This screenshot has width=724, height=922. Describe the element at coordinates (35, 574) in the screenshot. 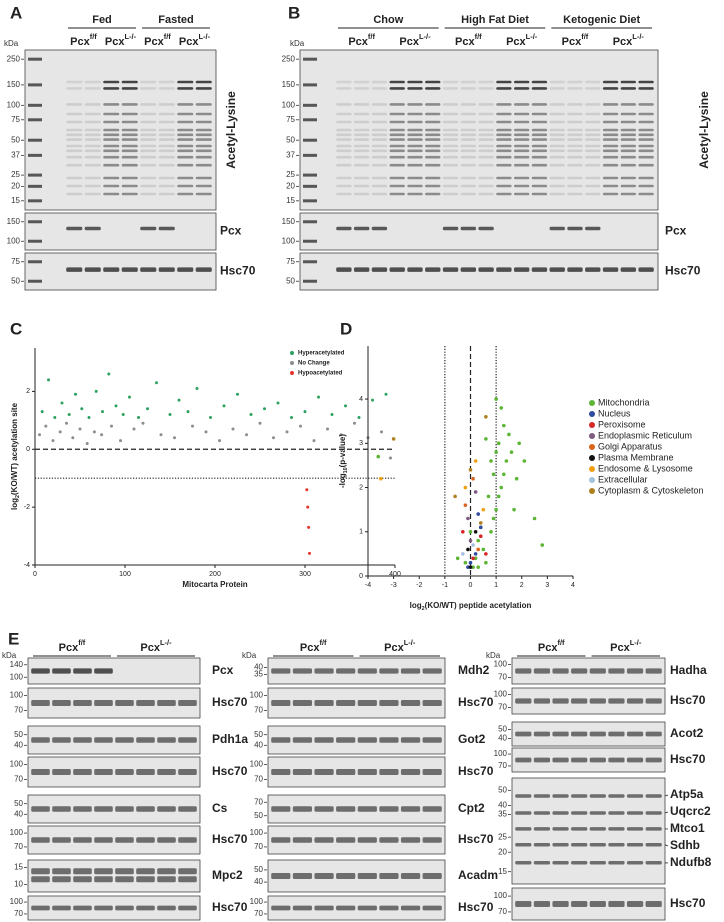

I see `x-tick-label: 0` at that location.